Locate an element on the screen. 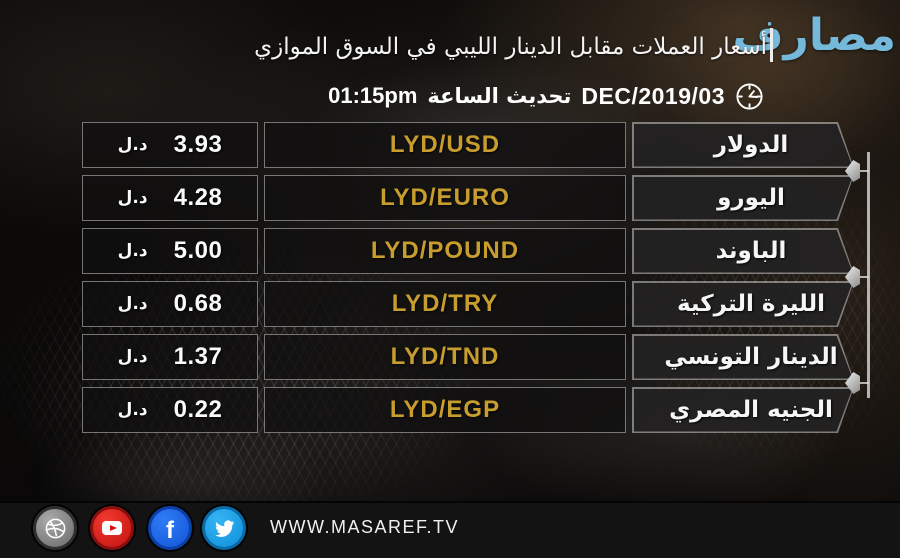 This screenshot has width=900, height=558. rate-value: 4.28 is located at coordinates (198, 197).